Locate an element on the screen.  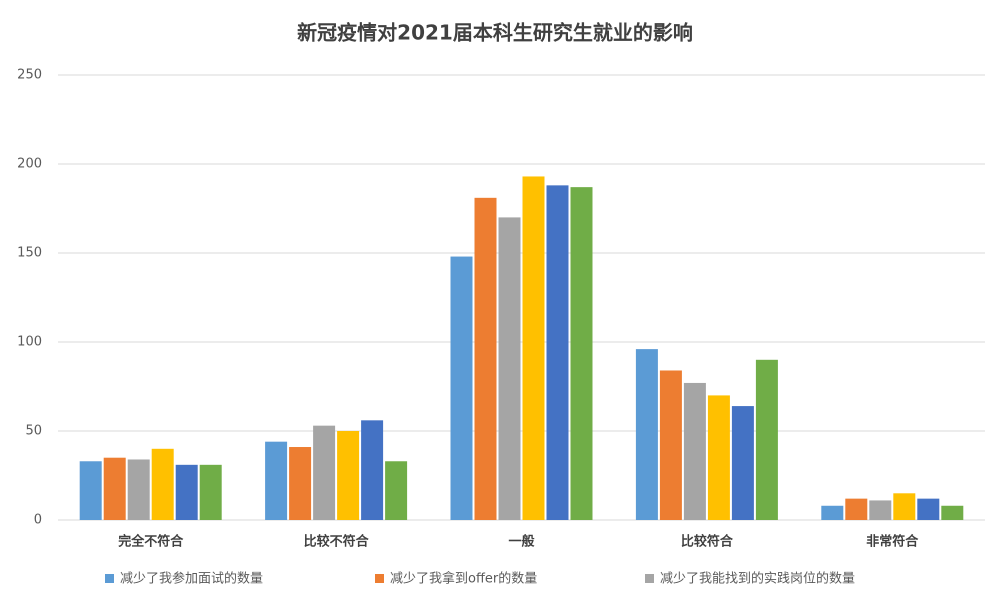
y-tick-label: 50 is located at coordinates (33, 431).